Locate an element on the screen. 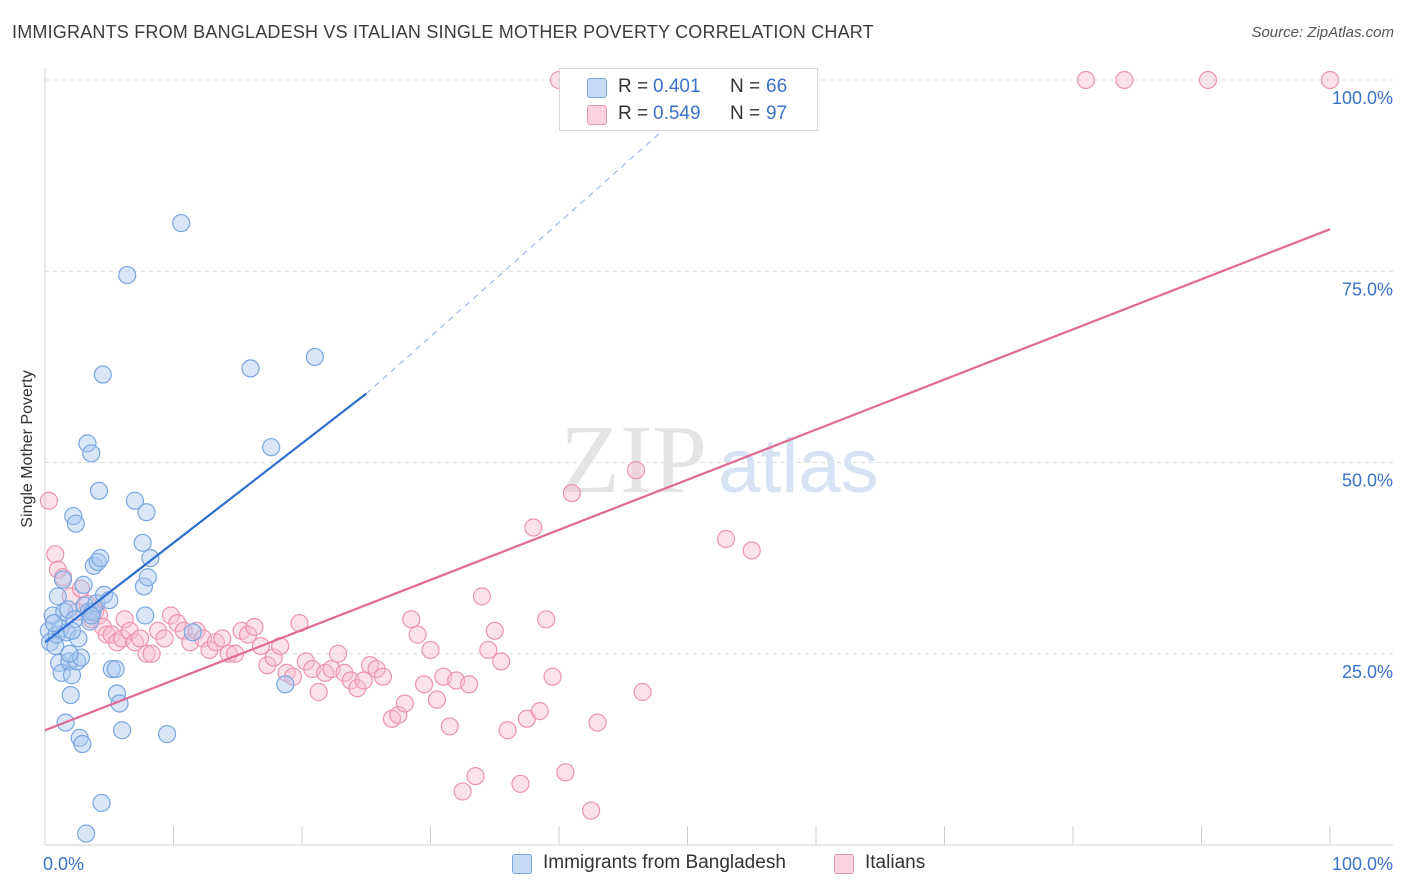 This screenshot has width=1406, height=892. y-tick-label: 50.0% is located at coordinates (1367, 481).